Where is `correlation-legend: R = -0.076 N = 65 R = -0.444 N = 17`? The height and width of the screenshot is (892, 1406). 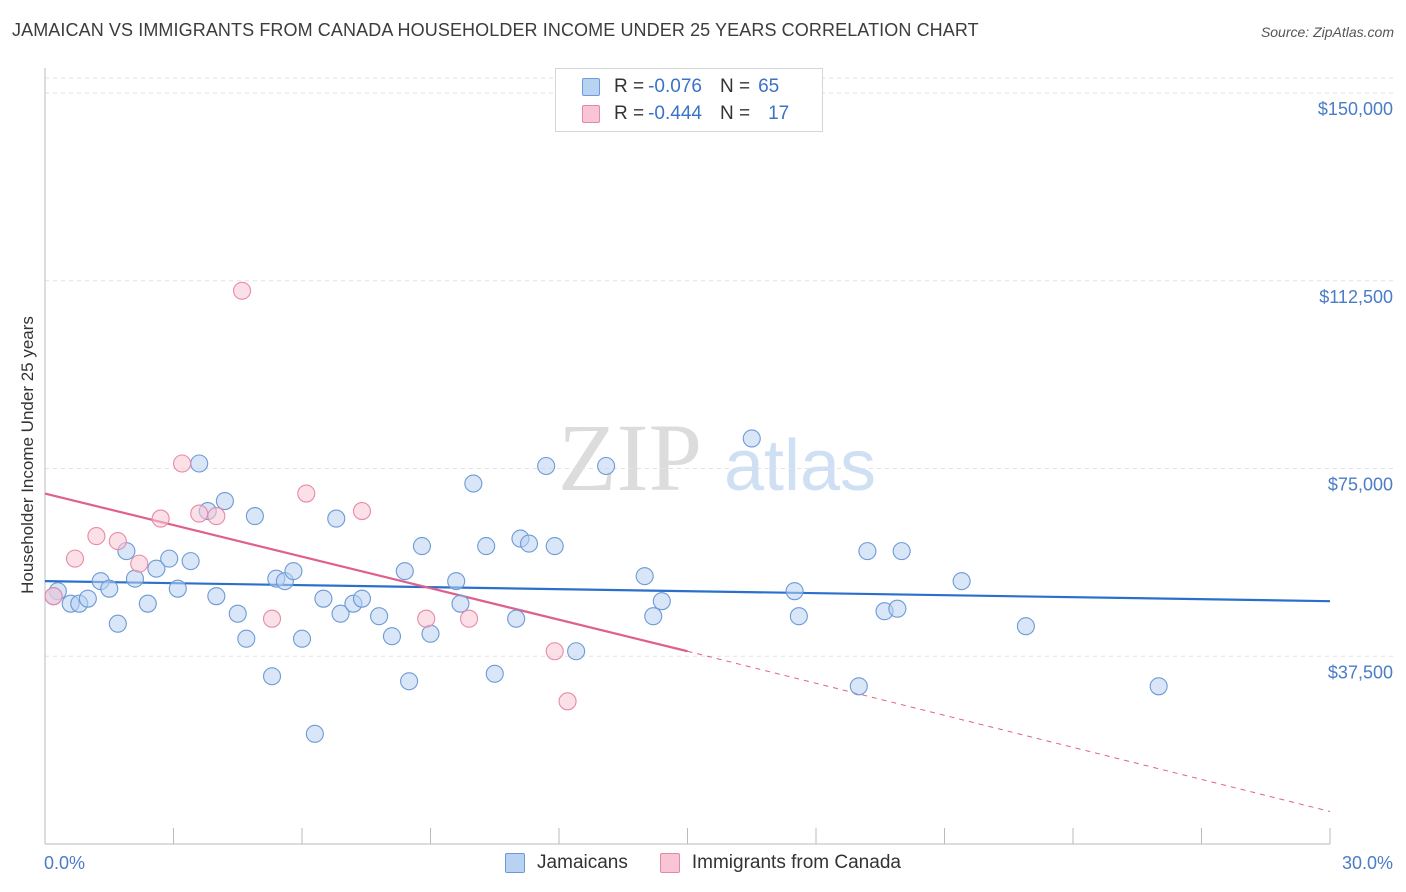
correlation-legend: R = -0.076 N = 65 R = -0.444 N = 17 is located at coordinates (689, 100).